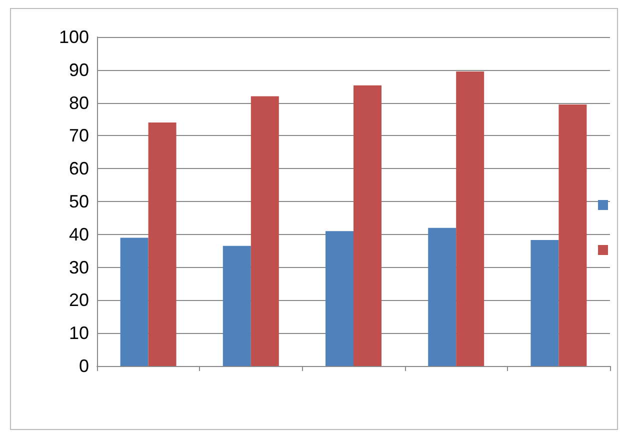 This screenshot has height=441, width=630. What do you see at coordinates (78, 168) in the screenshot?
I see `y-tick-label: 60` at bounding box center [78, 168].